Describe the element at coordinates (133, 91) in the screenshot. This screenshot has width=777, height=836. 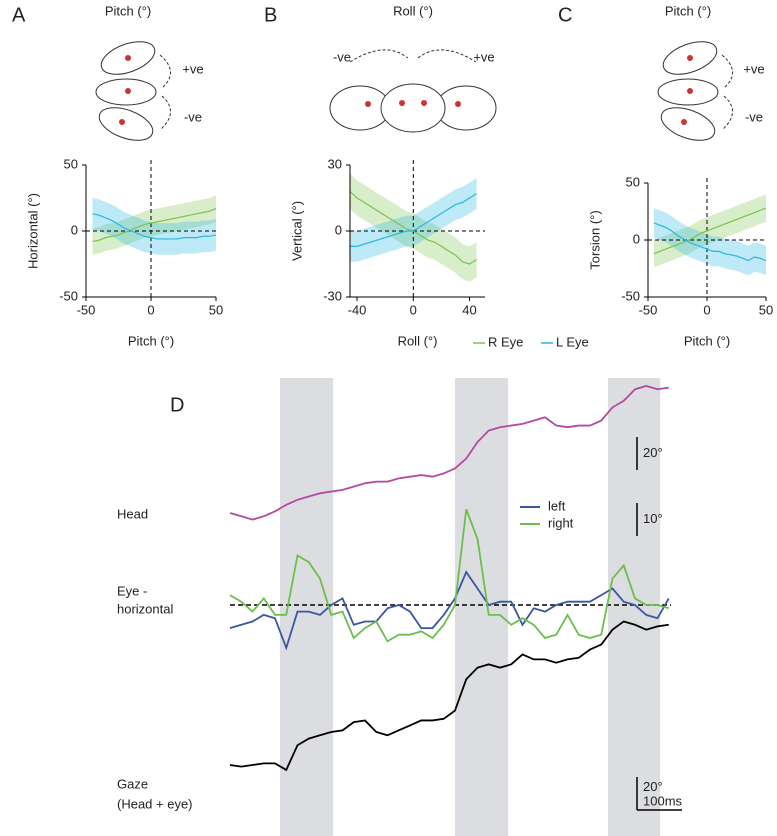
I see `illustration-a` at that location.